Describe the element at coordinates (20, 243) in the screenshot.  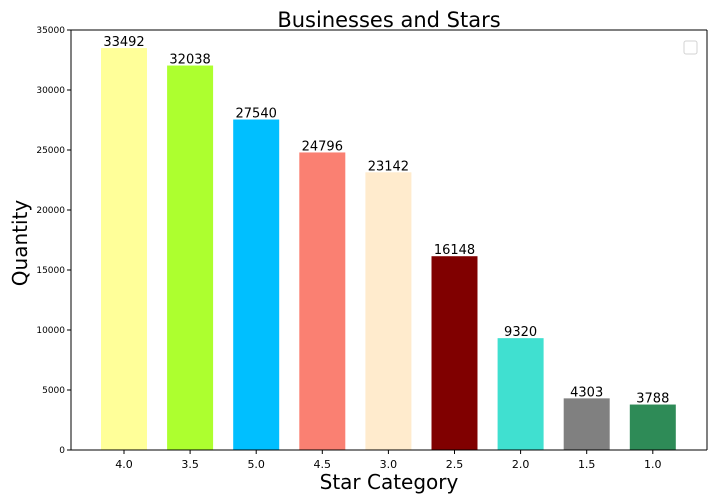
I see `y-axis-label: Quantity` at that location.